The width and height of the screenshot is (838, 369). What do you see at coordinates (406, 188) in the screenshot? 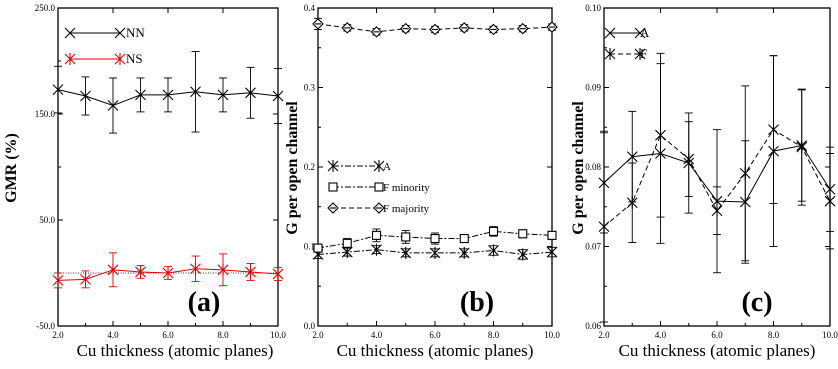
I see `legend-label: F minority` at bounding box center [406, 188].